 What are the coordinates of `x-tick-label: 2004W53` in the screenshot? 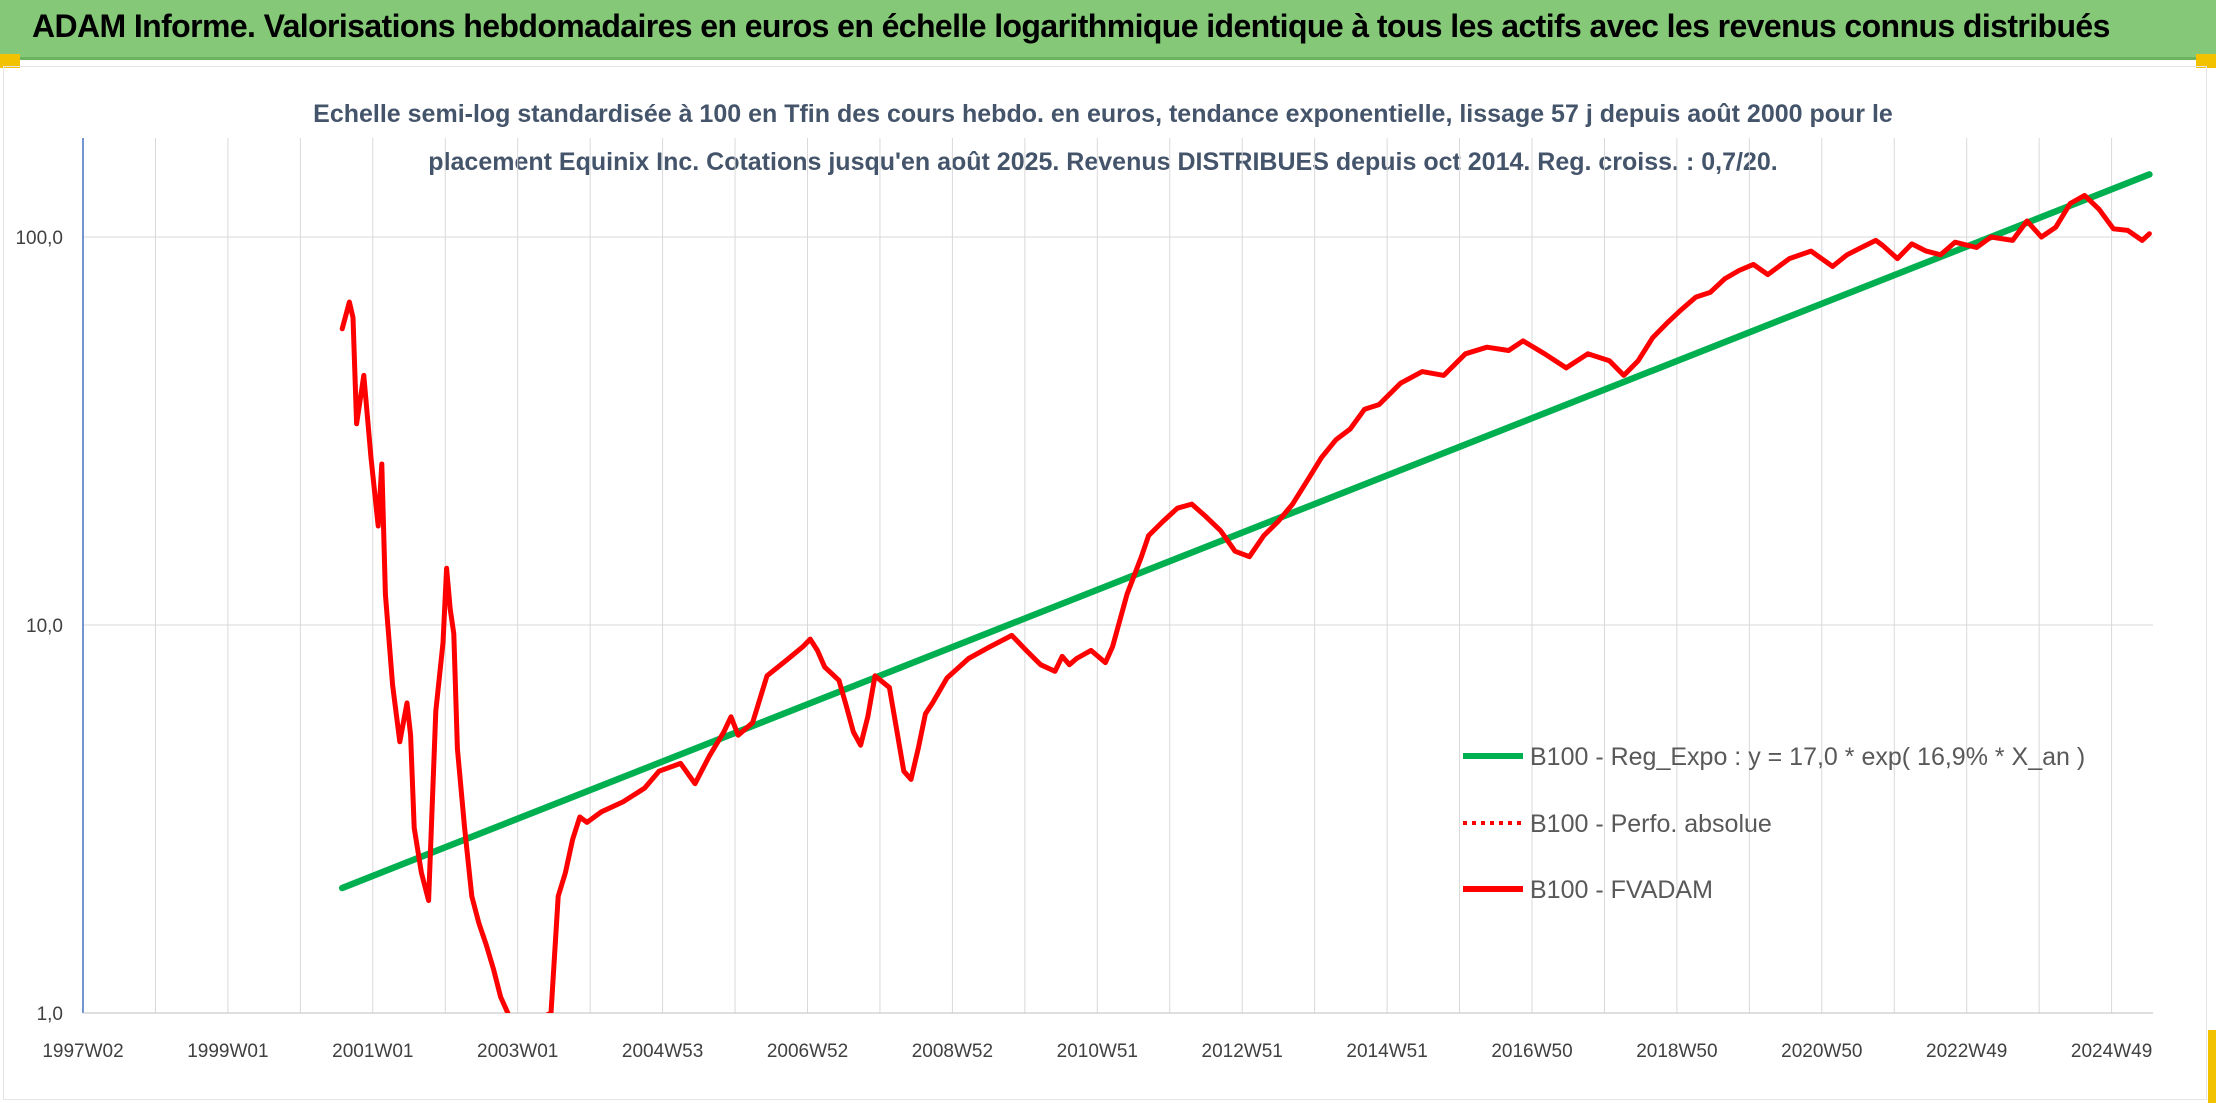 It's located at (662, 1051).